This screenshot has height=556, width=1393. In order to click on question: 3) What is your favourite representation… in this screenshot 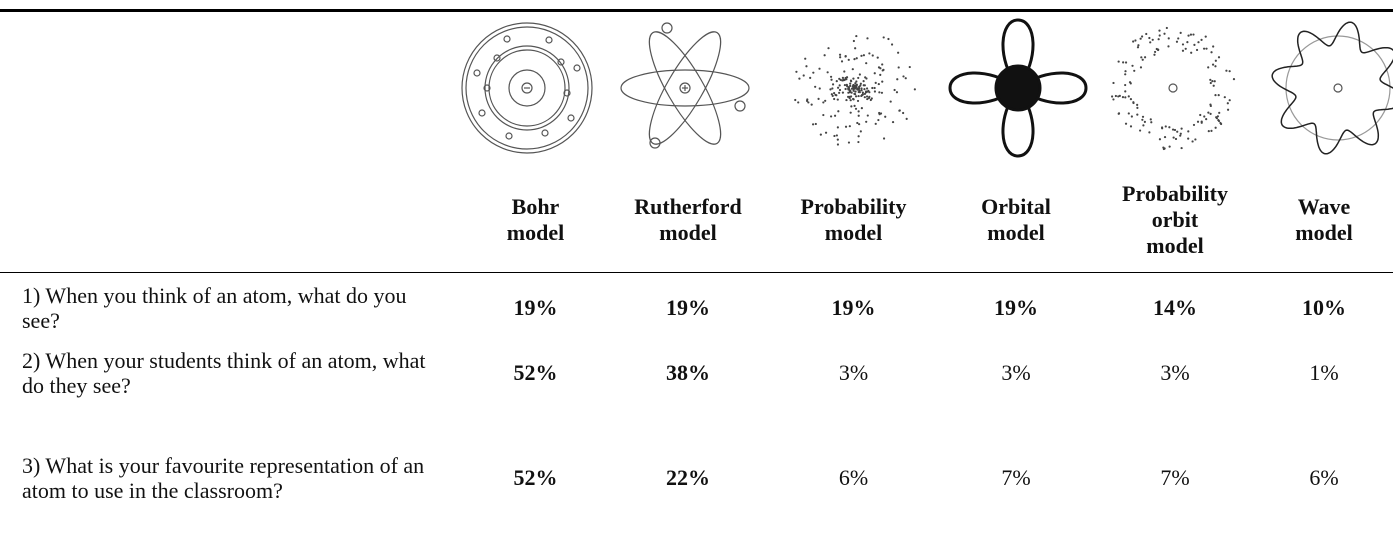, I will do `click(223, 477)`.